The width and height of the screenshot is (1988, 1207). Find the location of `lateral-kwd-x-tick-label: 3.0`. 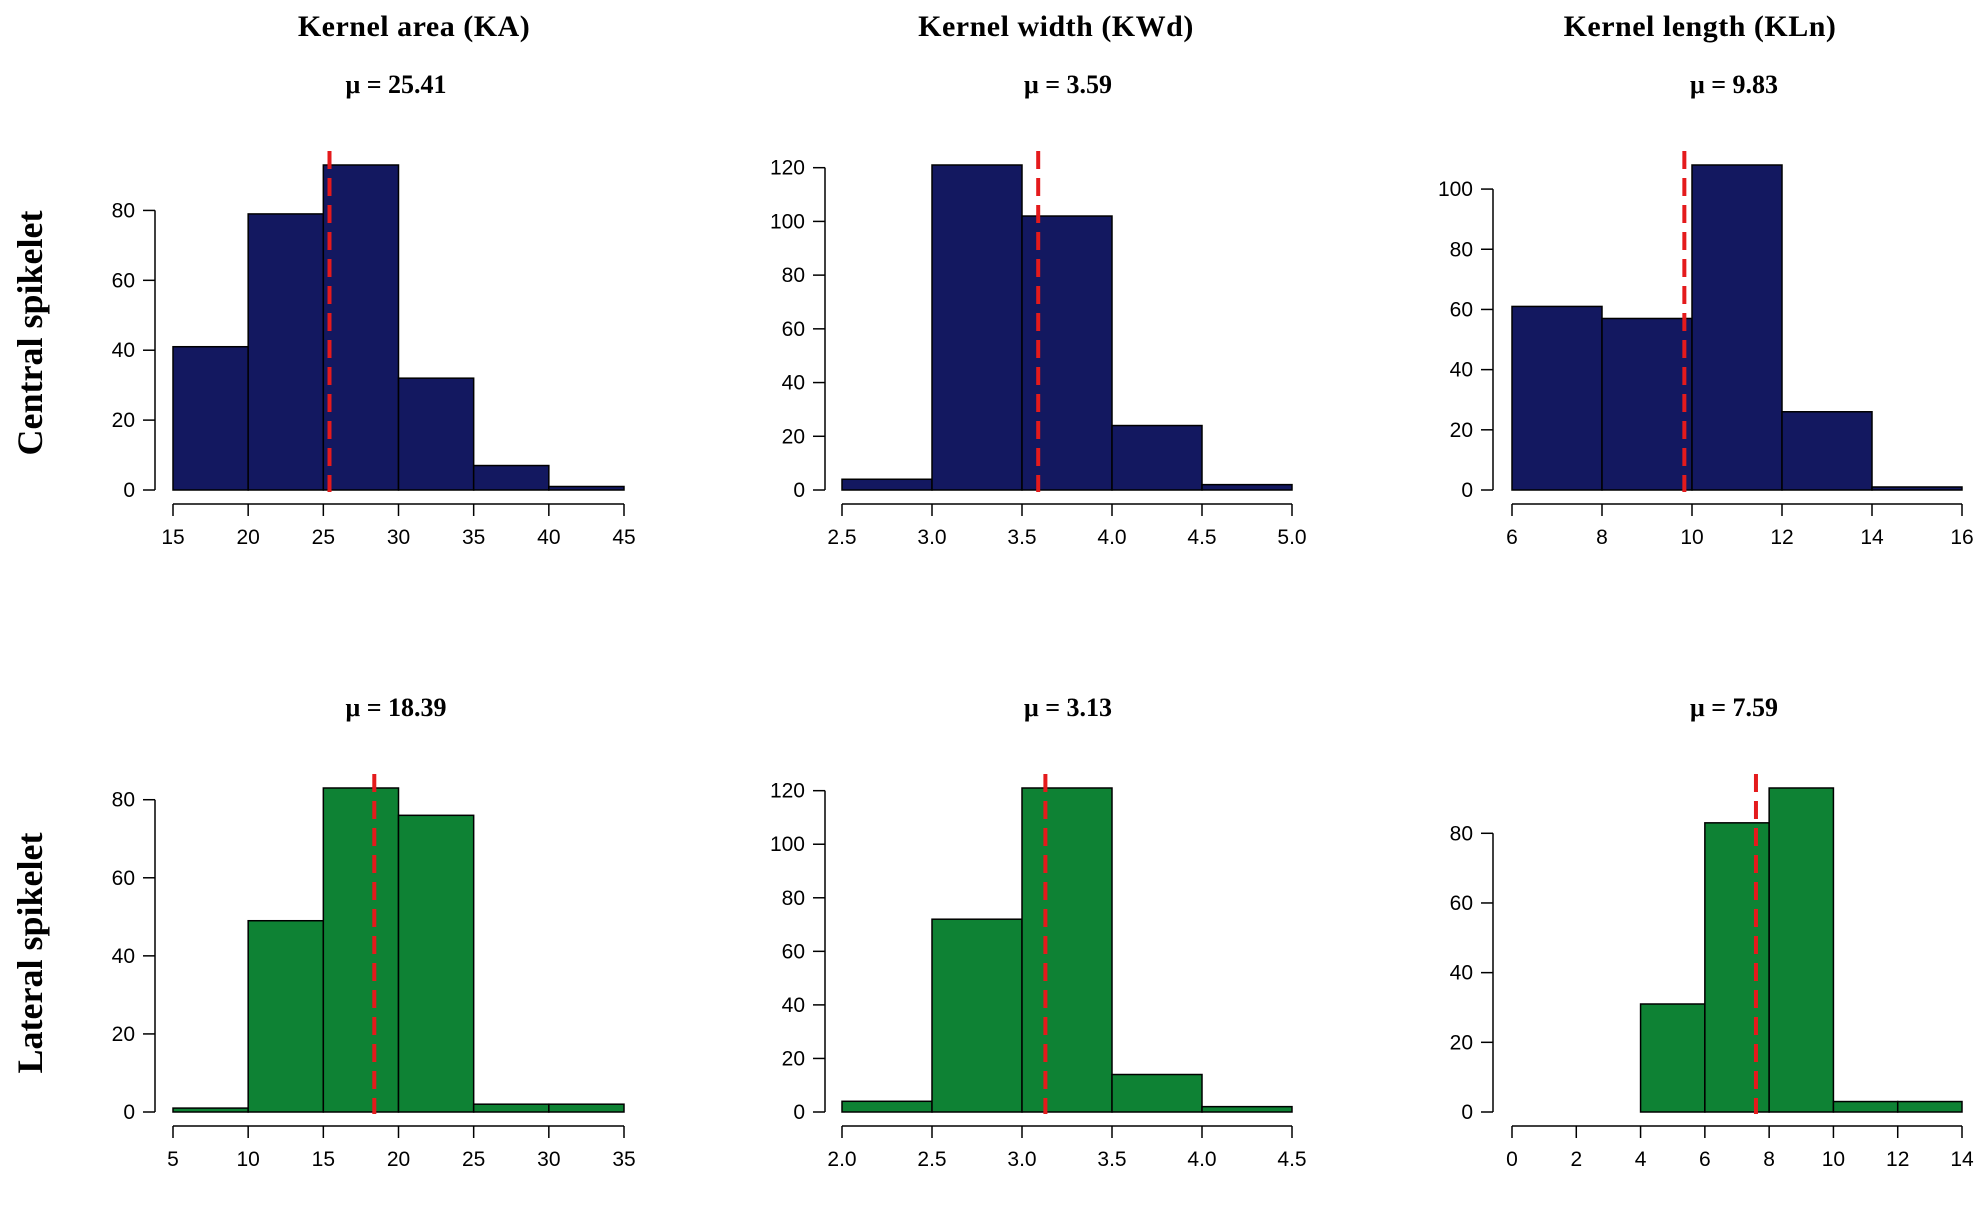

lateral-kwd-x-tick-label: 3.0 is located at coordinates (1021, 1159).